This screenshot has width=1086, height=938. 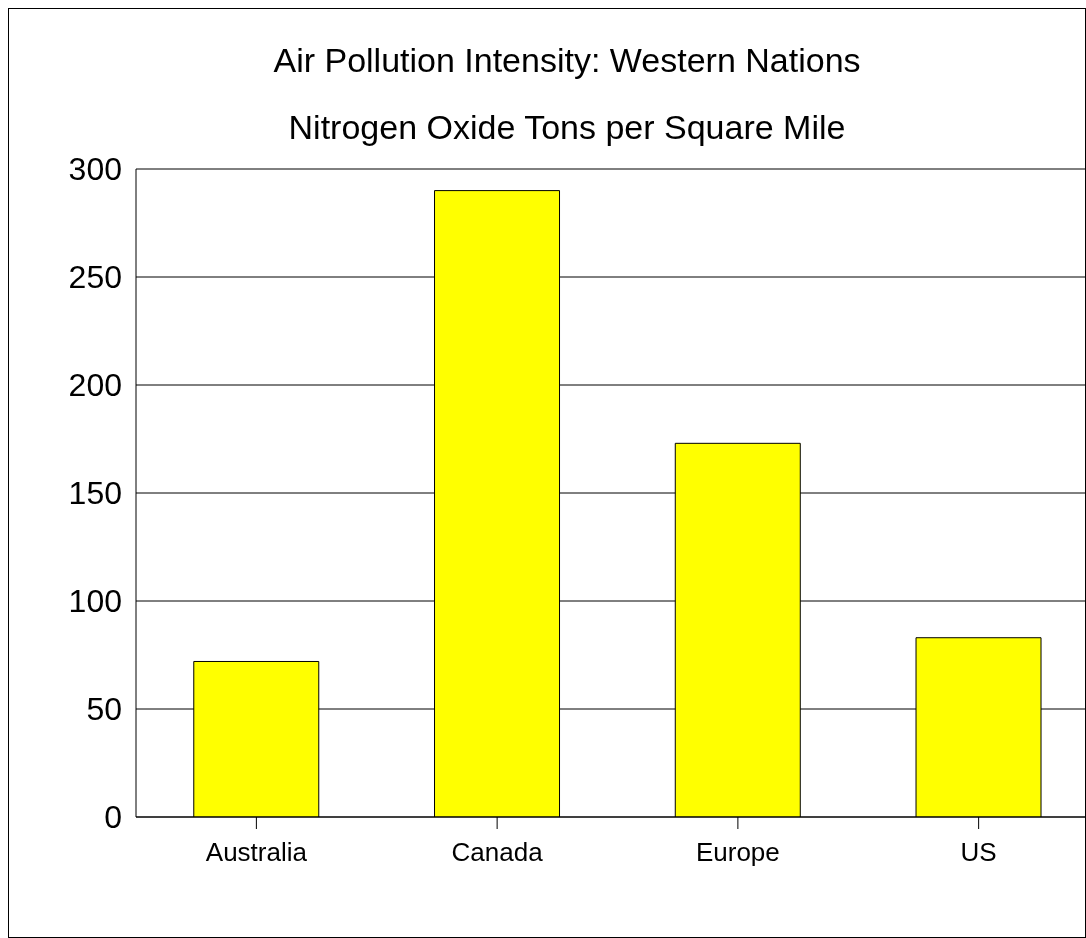 I want to click on y-tick-label: 0, so click(x=113, y=817).